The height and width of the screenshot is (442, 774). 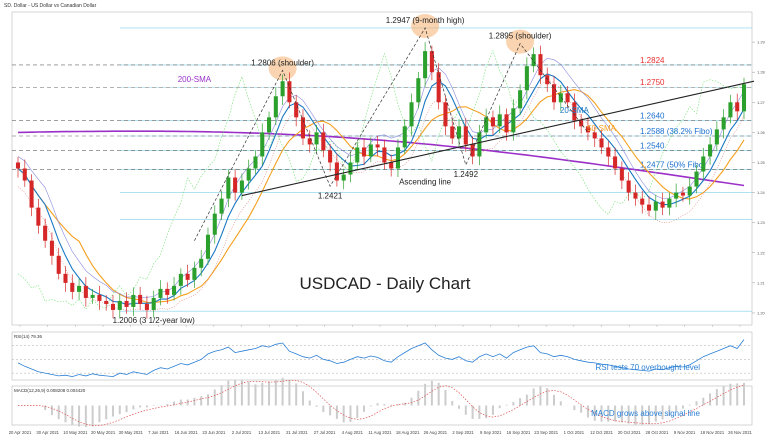 I want to click on x-axis-tick-label: 20 May 2021, so click(x=103, y=432).